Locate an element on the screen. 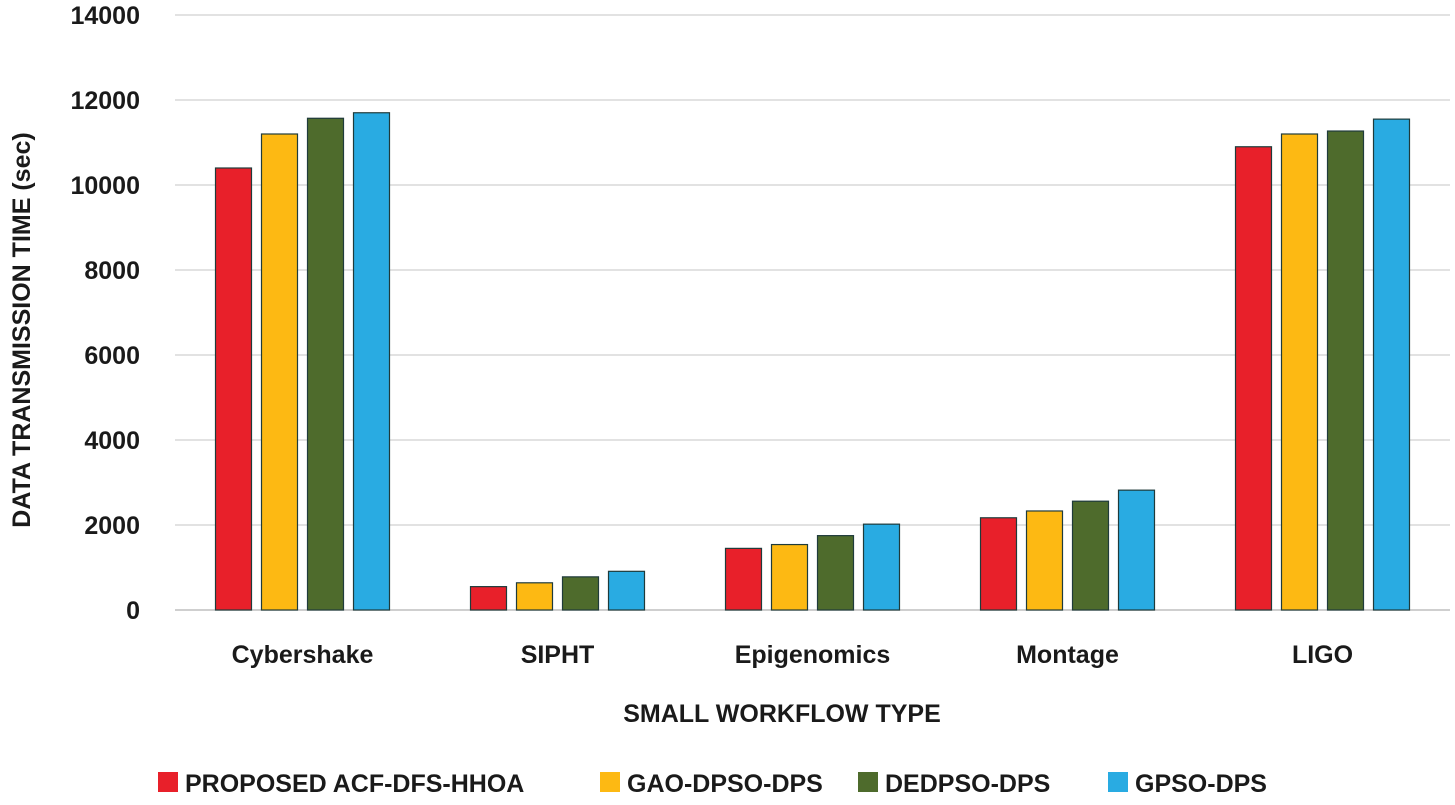 This screenshot has width=1455, height=805. x-tick-label: Montage is located at coordinates (1067, 655).